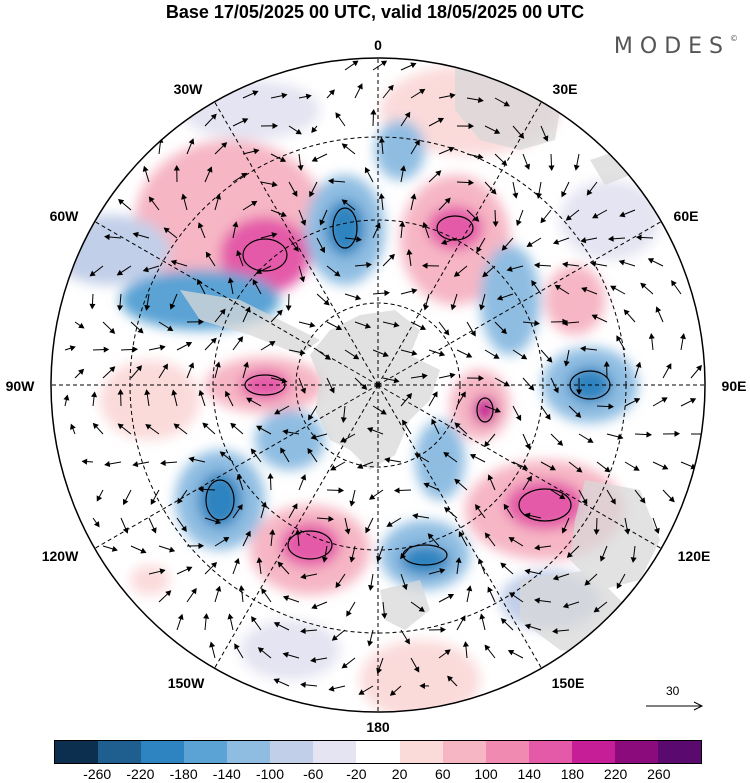 This screenshot has width=750, height=783. I want to click on label-120w: 120W, so click(60, 556).